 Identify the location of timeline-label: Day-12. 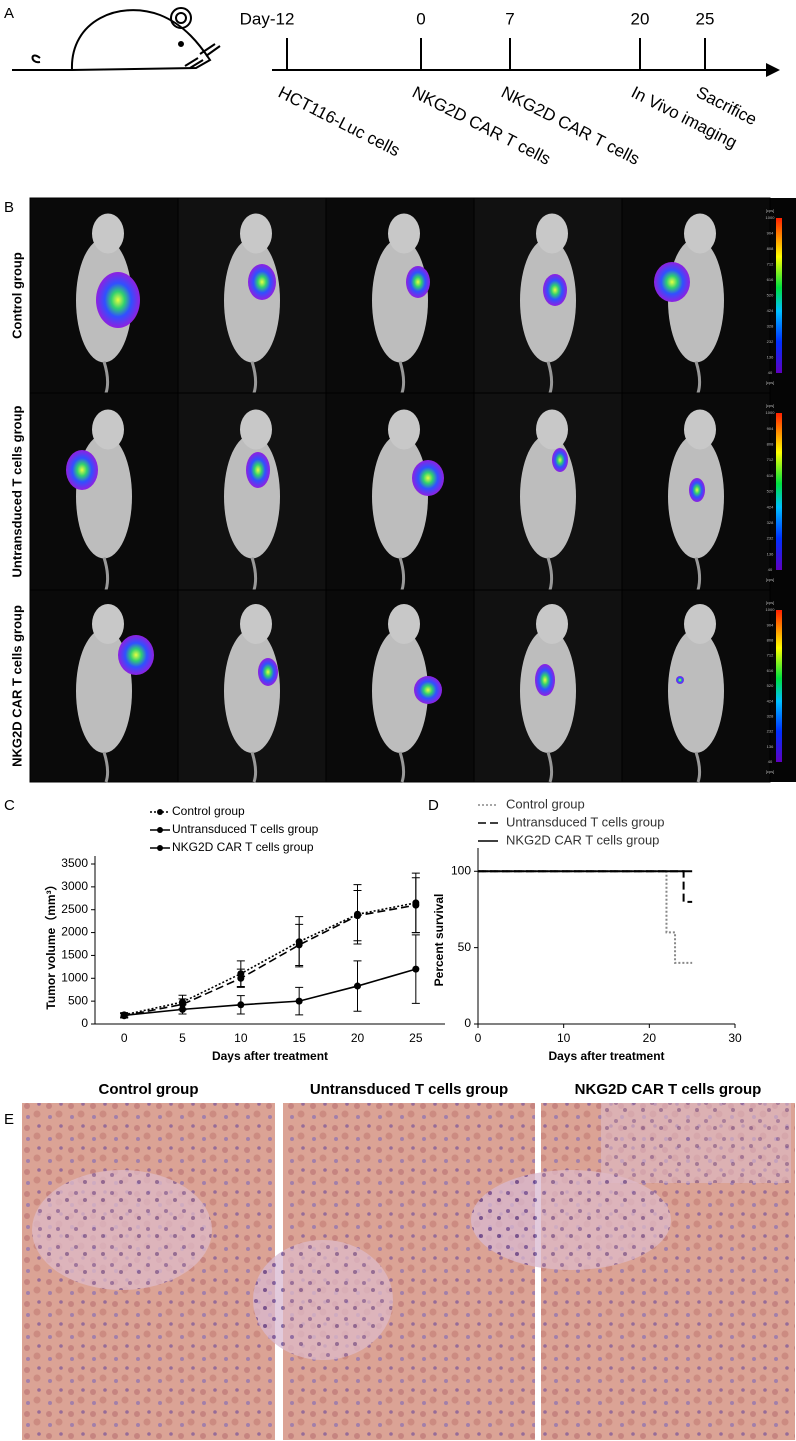
(267, 18).